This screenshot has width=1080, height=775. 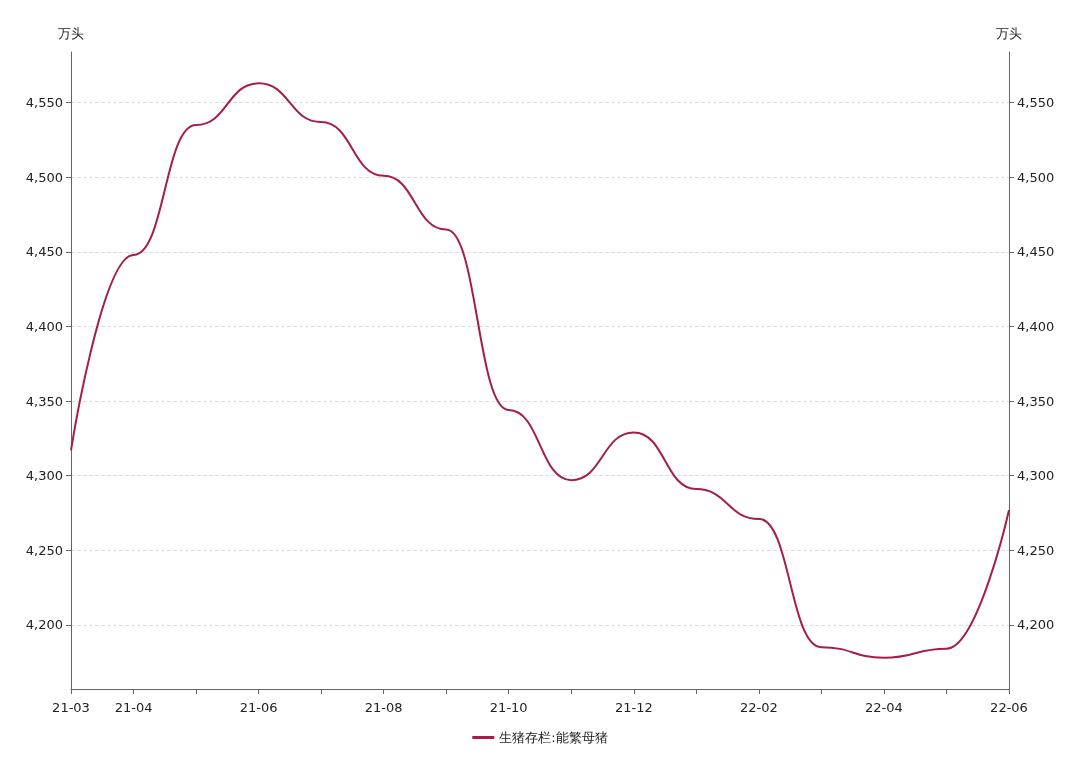 I want to click on y2-tick-label: 4,250, so click(x=1036, y=550).